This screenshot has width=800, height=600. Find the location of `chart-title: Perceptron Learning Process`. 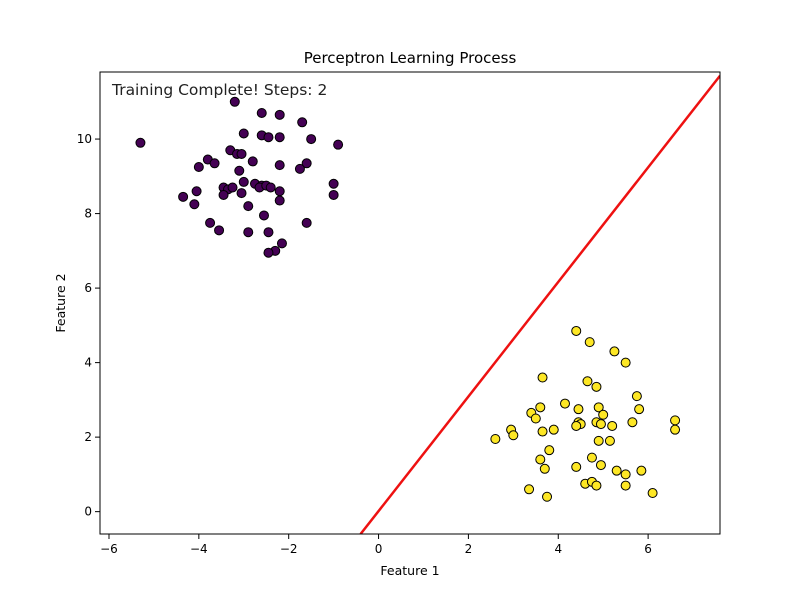

chart-title: Perceptron Learning Process is located at coordinates (410, 58).